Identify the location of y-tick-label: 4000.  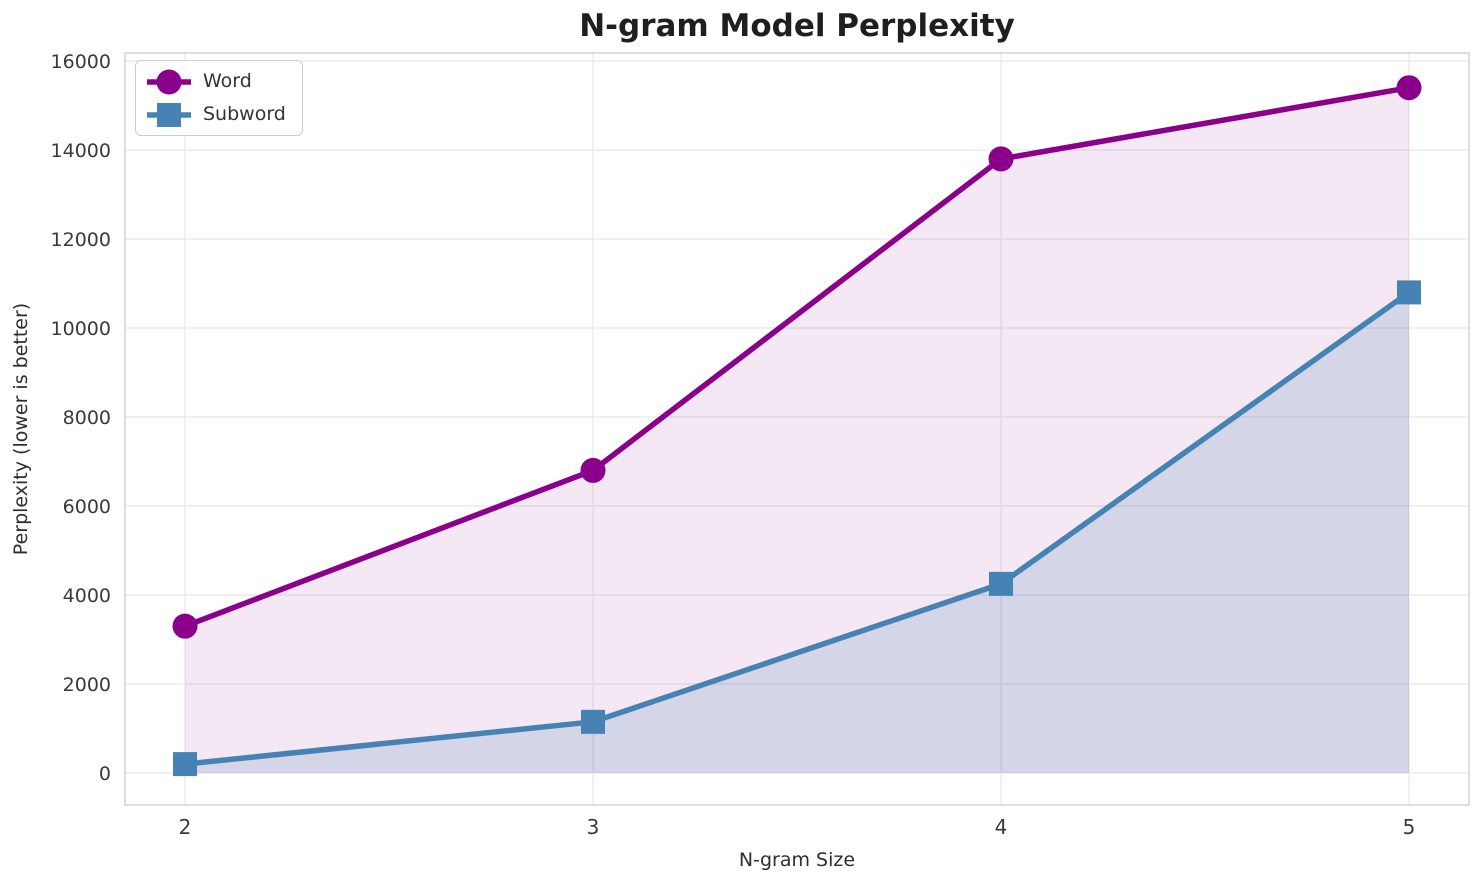
(87, 596).